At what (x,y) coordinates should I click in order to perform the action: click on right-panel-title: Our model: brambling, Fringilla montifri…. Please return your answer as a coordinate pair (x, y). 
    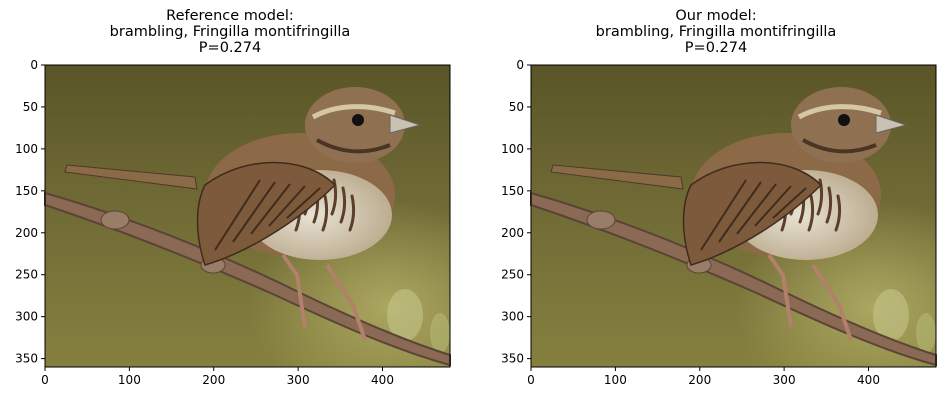
    Looking at the image, I should click on (716, 32).